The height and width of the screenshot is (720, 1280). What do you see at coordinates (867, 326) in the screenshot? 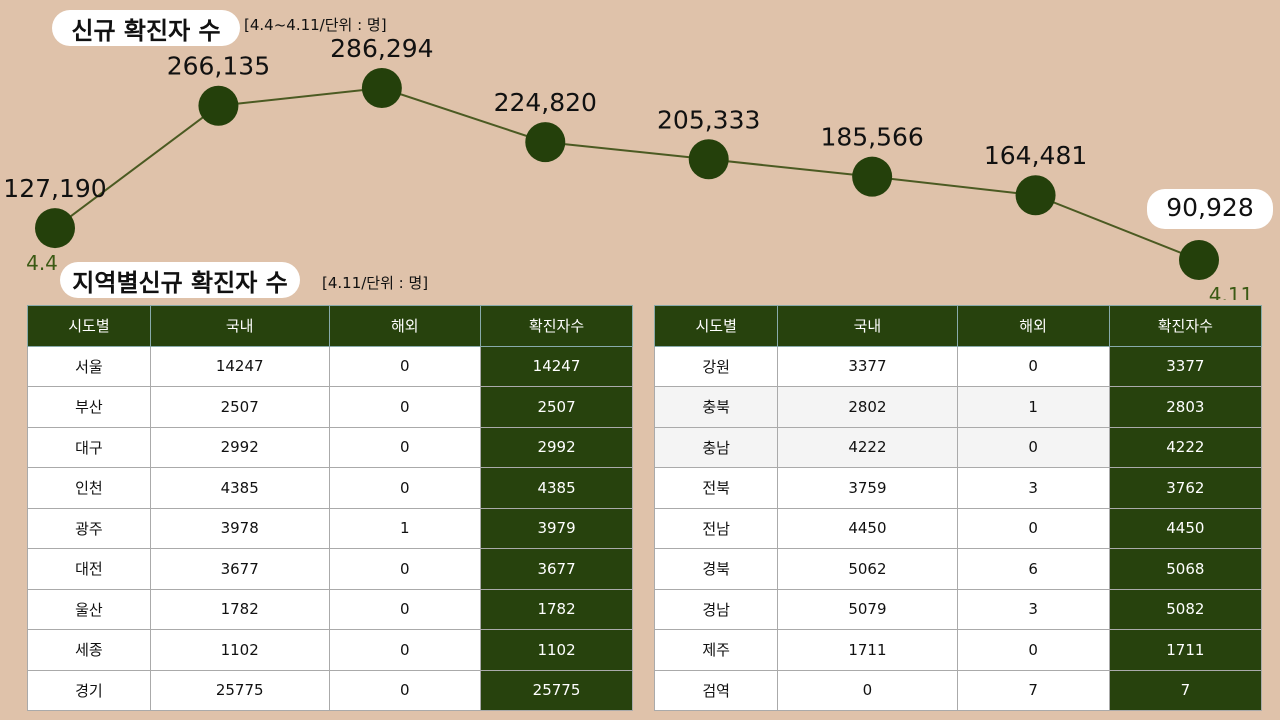
I see `header-cell: 국내` at bounding box center [867, 326].